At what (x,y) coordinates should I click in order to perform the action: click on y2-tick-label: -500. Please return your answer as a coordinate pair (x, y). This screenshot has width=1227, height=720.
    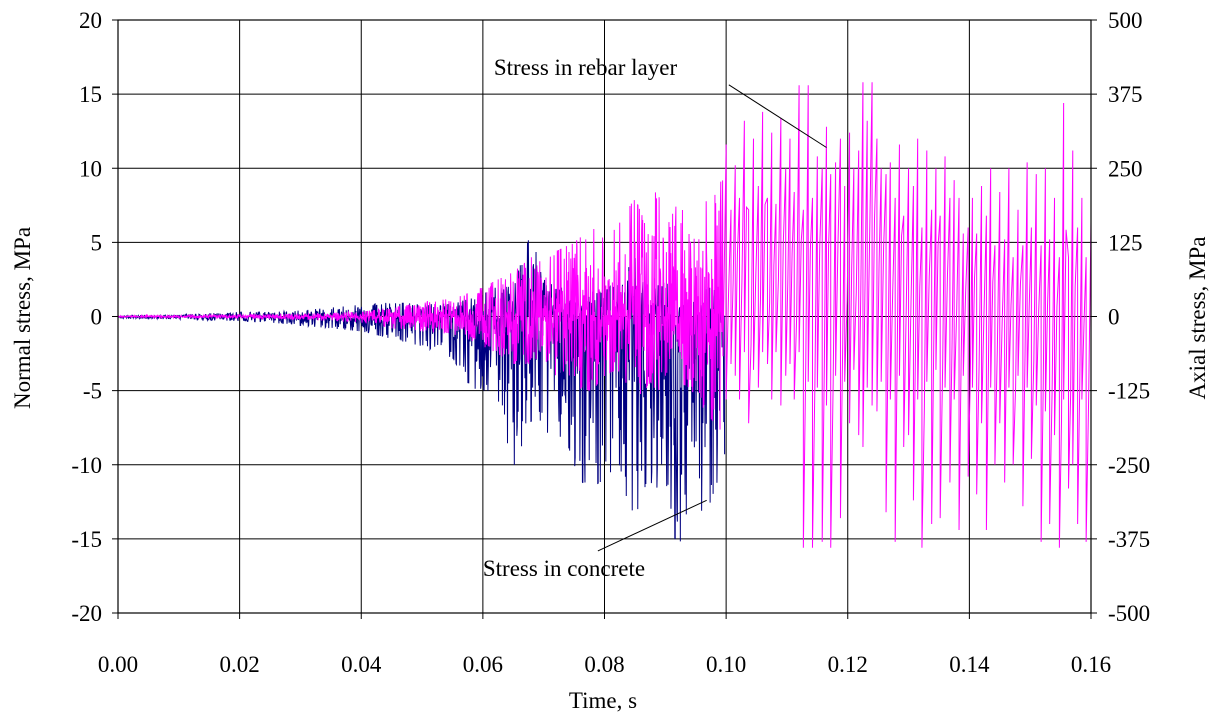
    Looking at the image, I should click on (1129, 613).